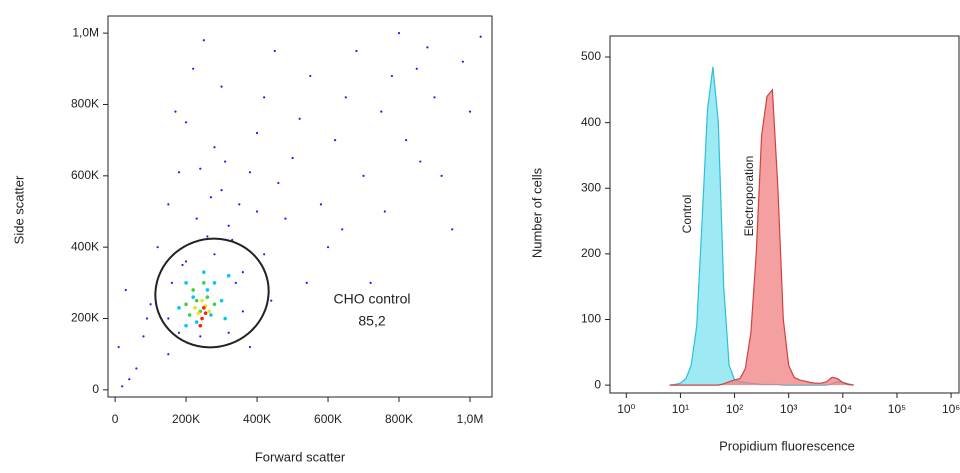  I want to click on y-tick-label: 400K, so click(85, 246).